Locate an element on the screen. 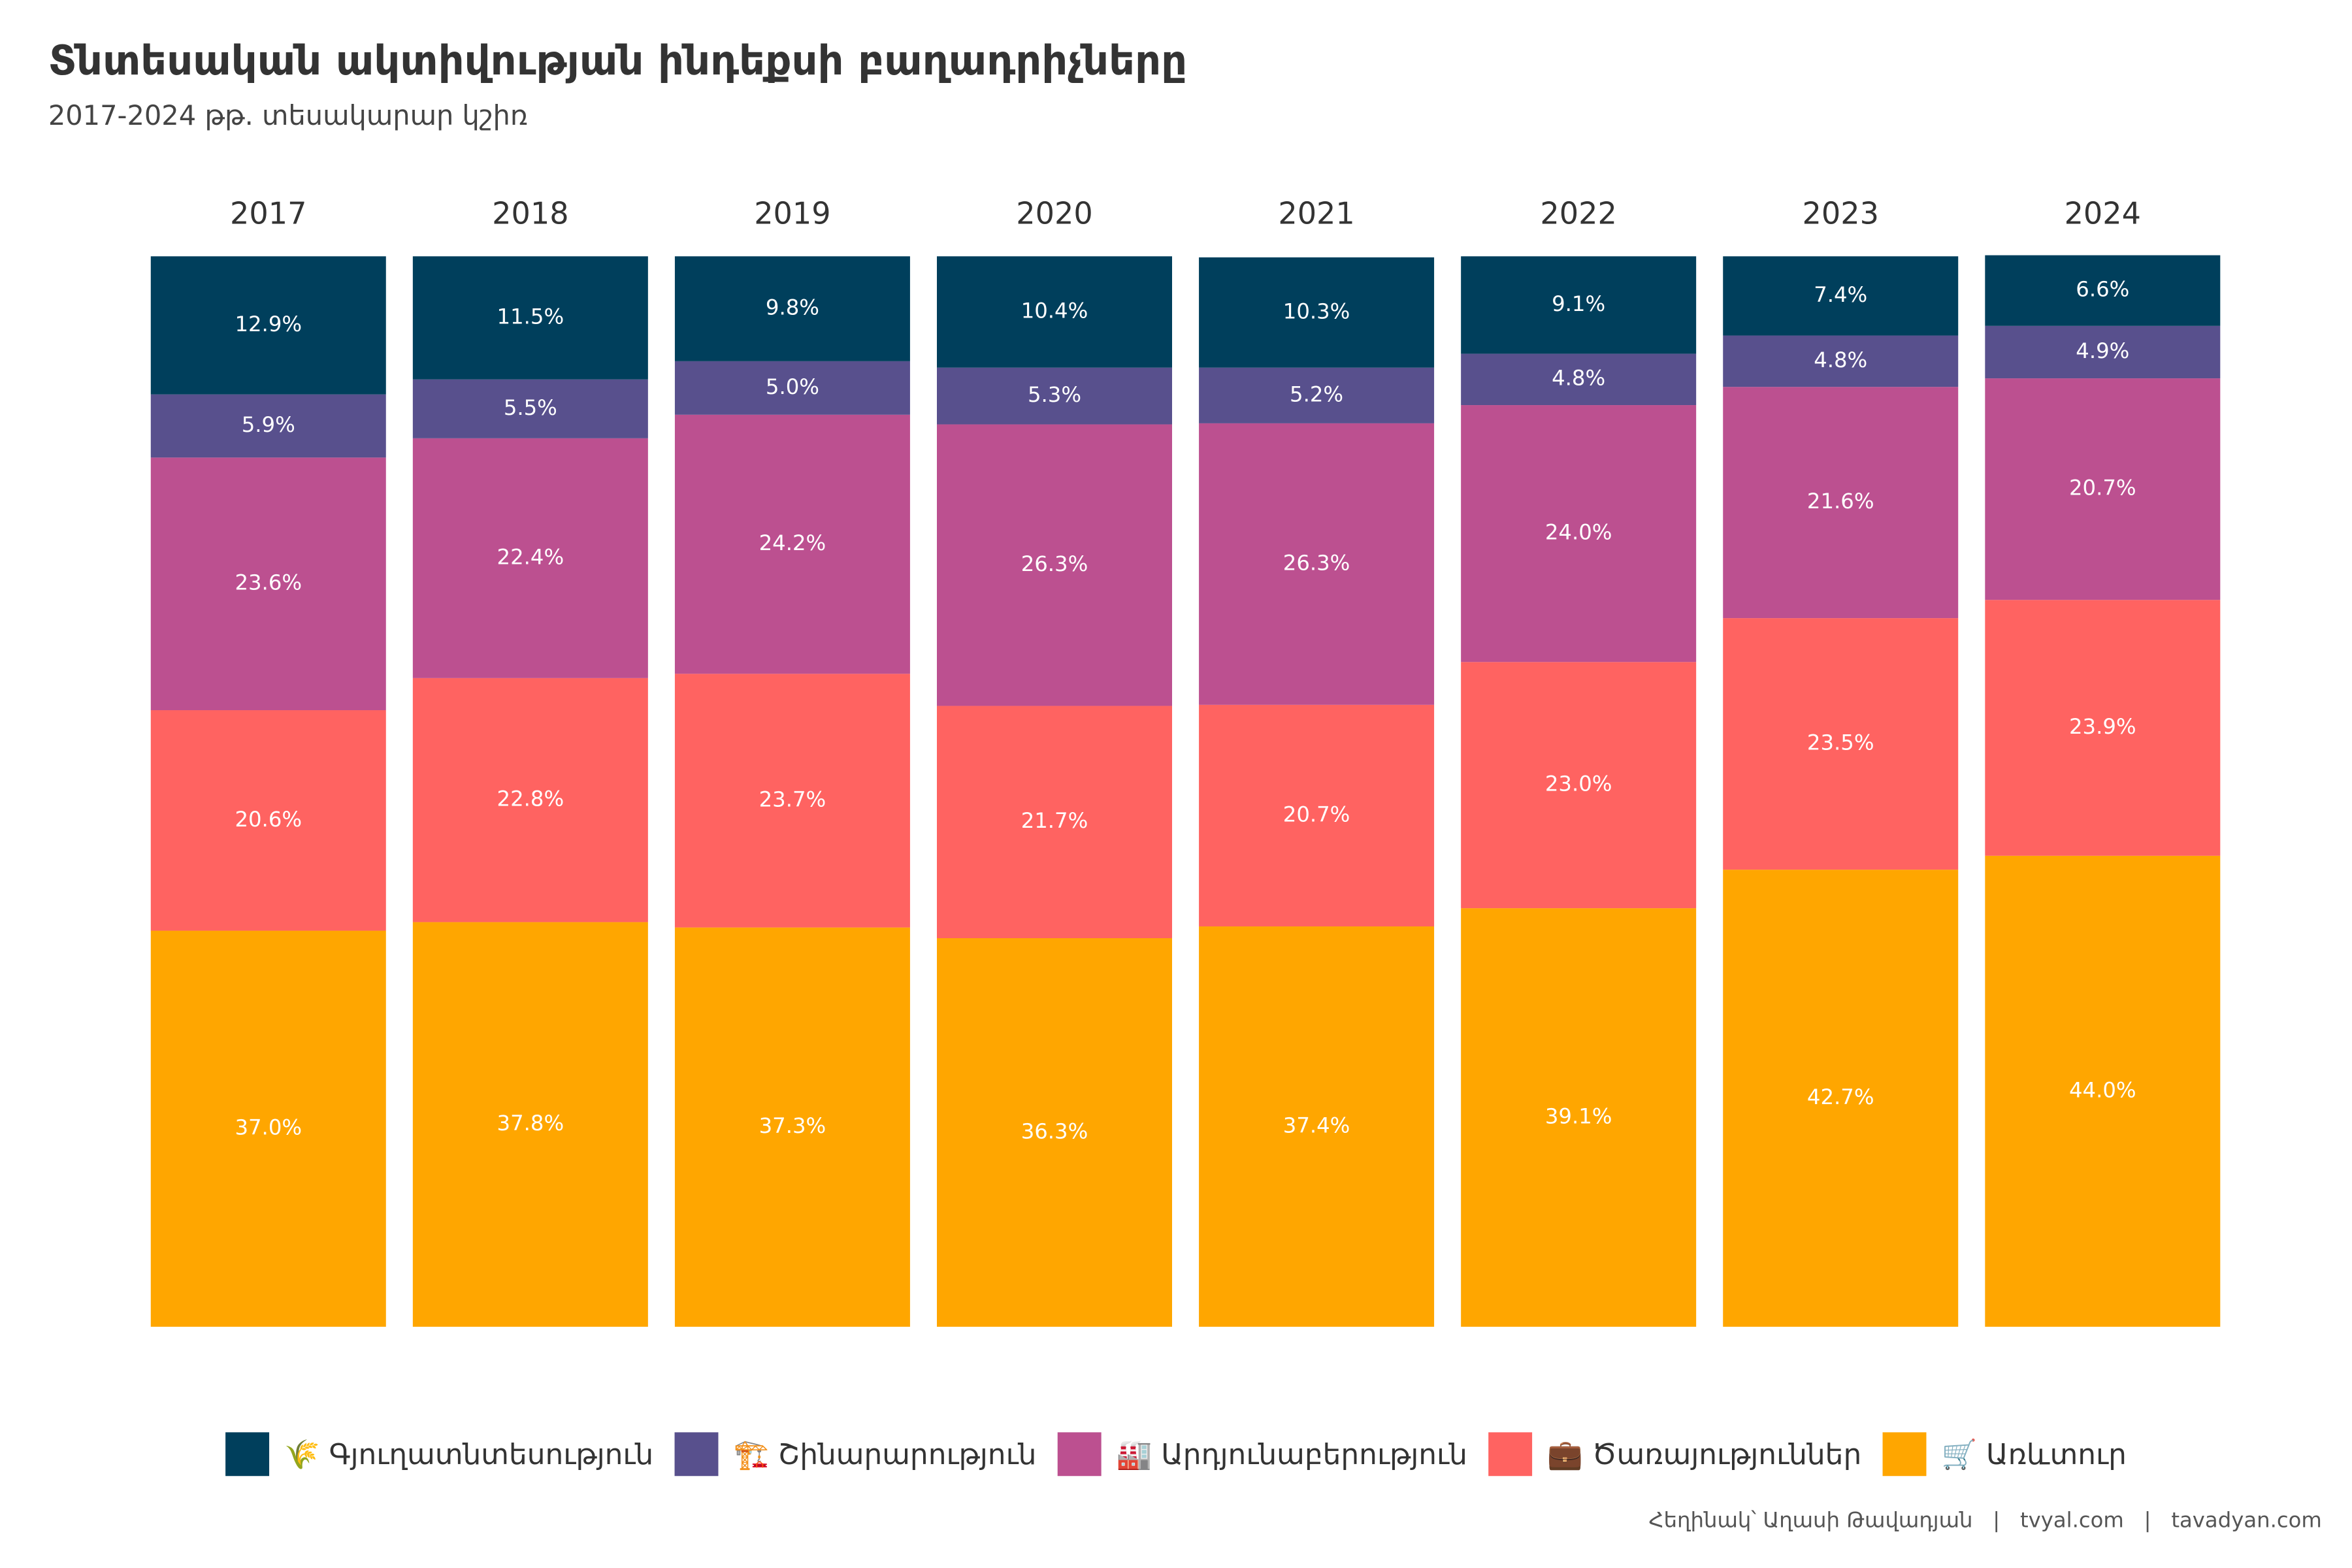 Image resolution: width=2352 pixels, height=1568 pixels. legend-label: 🌾 Գյուղատնտեսություն is located at coordinates (468, 1454).